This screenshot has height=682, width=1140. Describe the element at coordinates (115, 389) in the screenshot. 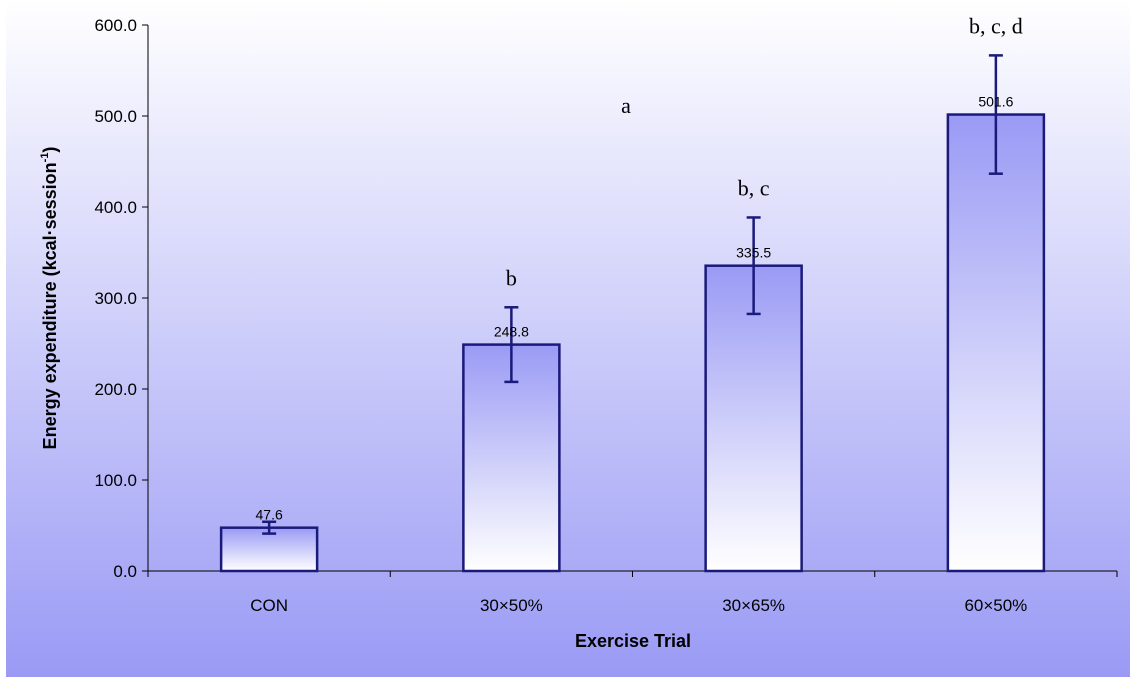

I see `y-tick-label: 200.0` at that location.